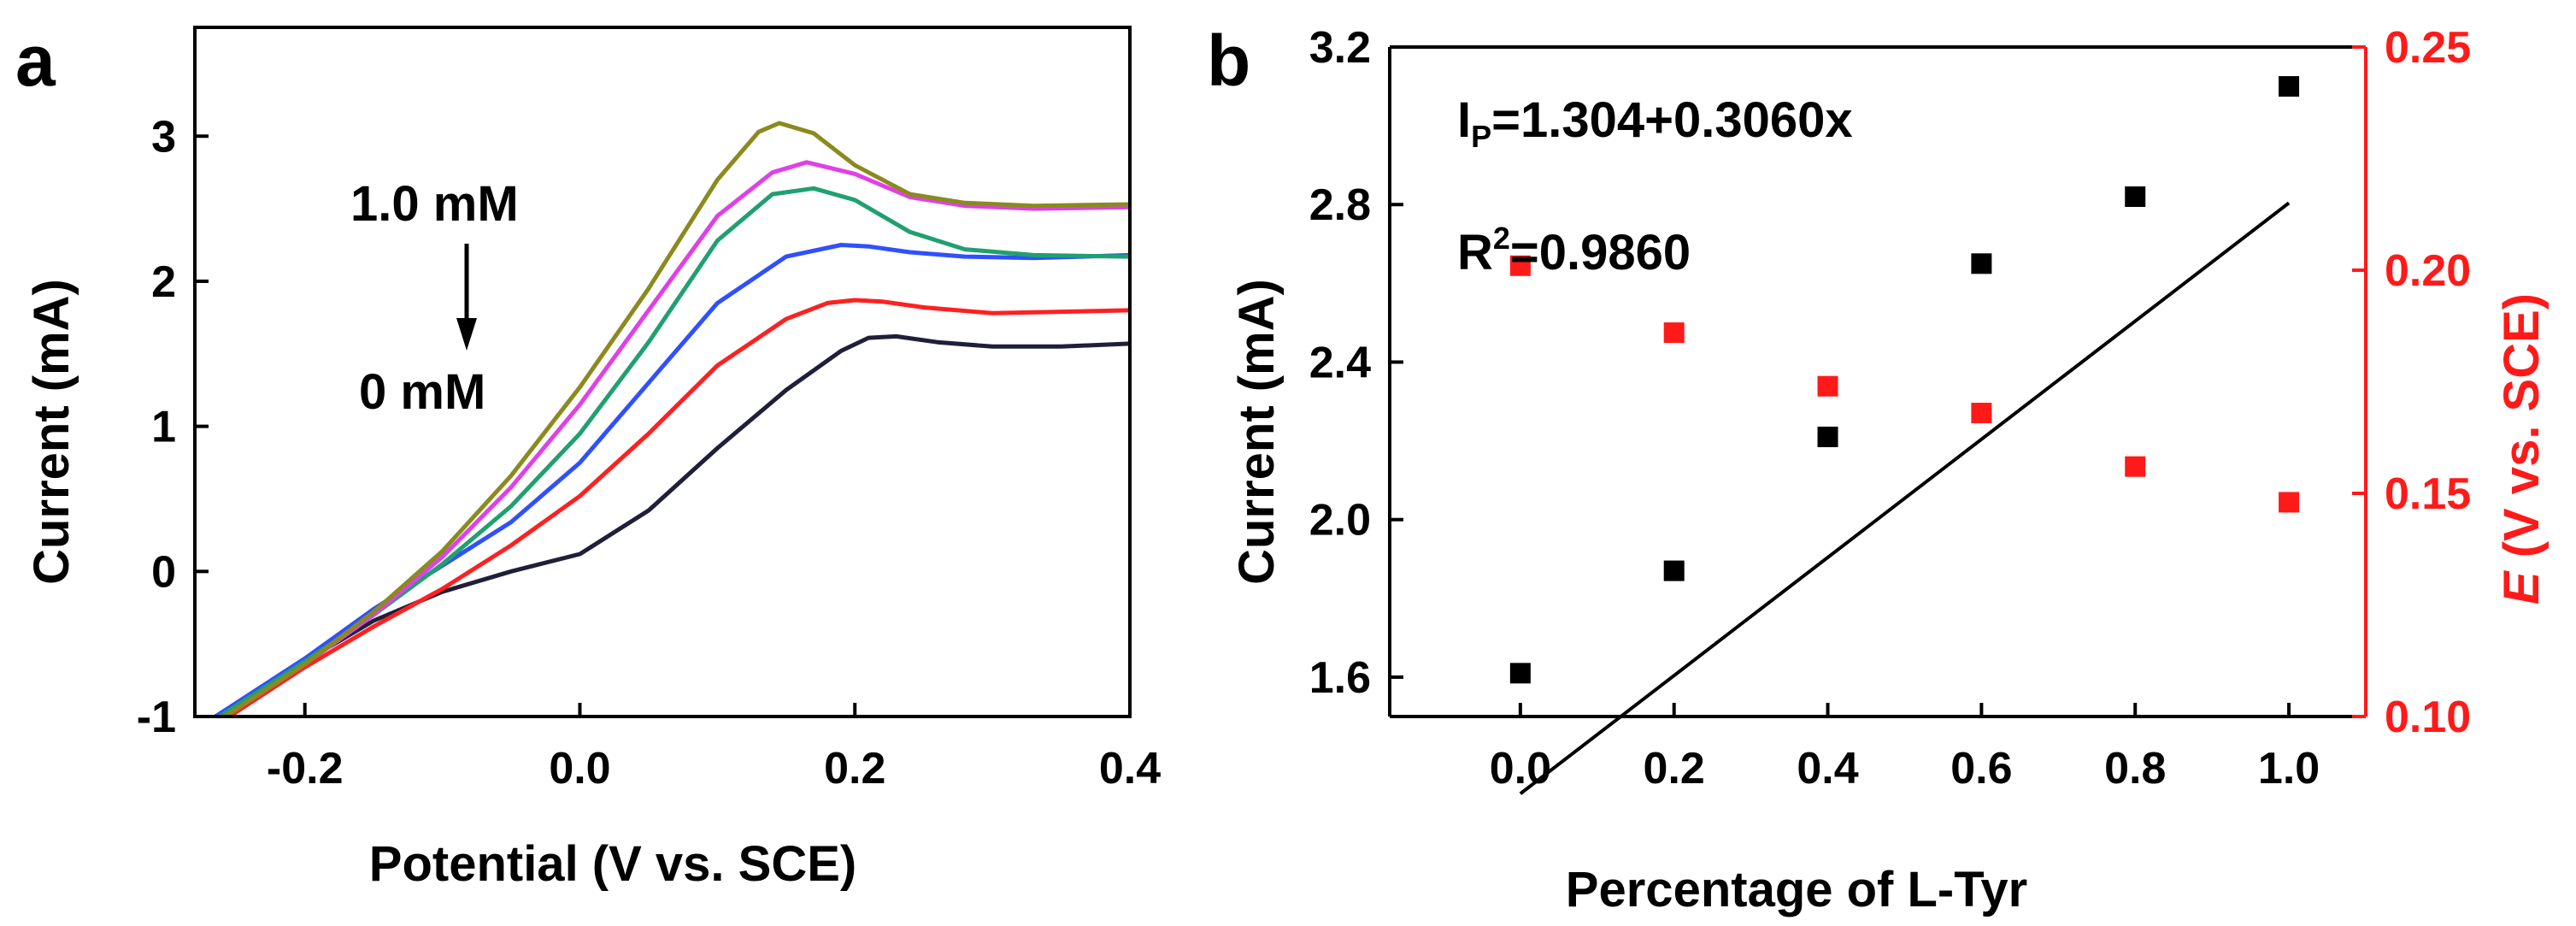 Image resolution: width=2576 pixels, height=926 pixels. What do you see at coordinates (305, 768) in the screenshot?
I see `a-xtick-label: -0.2` at bounding box center [305, 768].